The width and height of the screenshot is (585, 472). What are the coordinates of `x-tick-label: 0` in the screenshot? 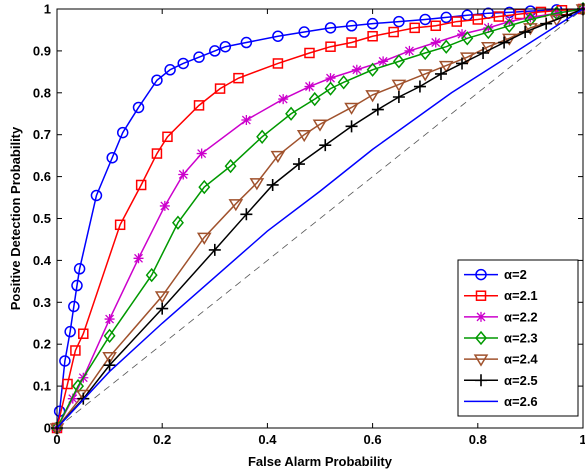 It's located at (56, 439).